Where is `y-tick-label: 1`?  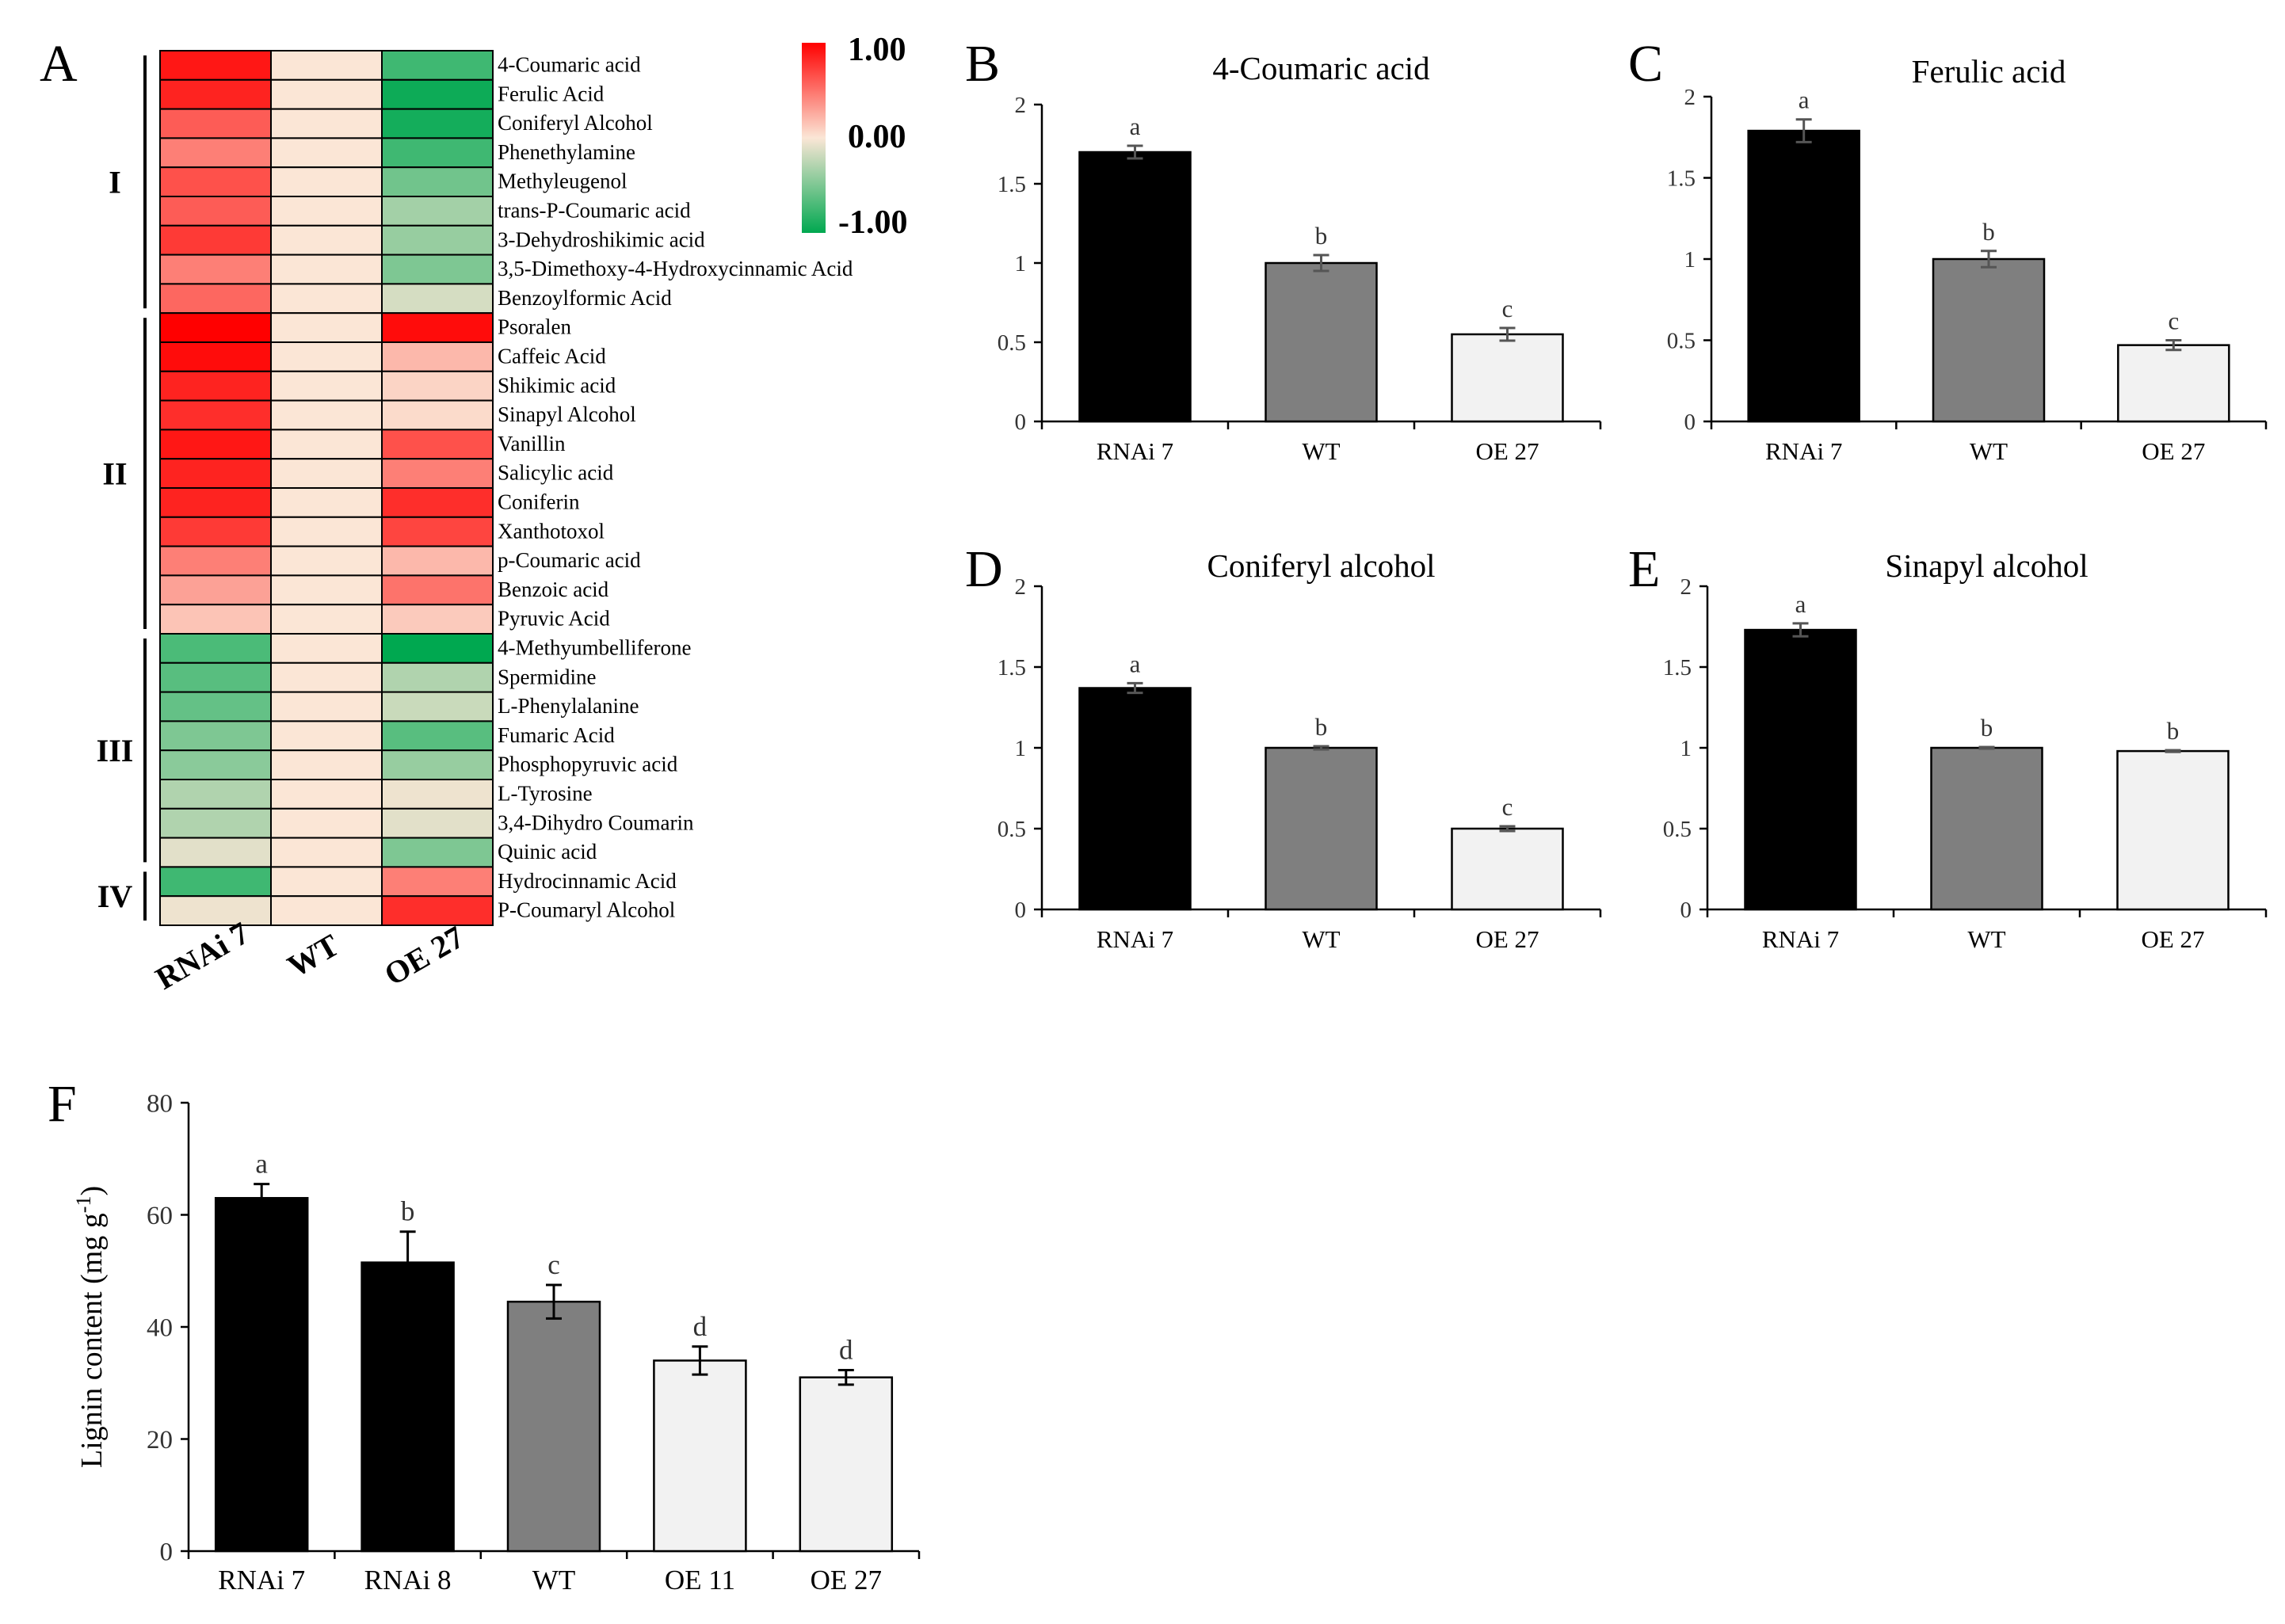 y-tick-label: 1 is located at coordinates (1021, 263).